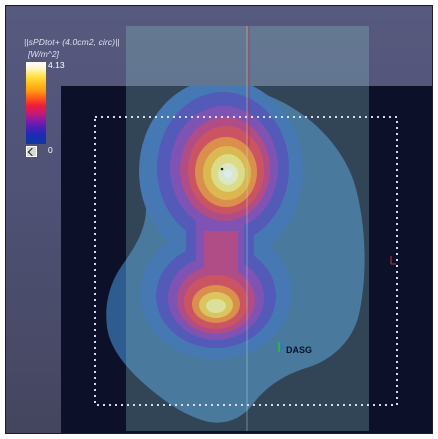 The image size is (438, 439). What do you see at coordinates (222, 169) in the screenshot?
I see `peak-marker` at bounding box center [222, 169].